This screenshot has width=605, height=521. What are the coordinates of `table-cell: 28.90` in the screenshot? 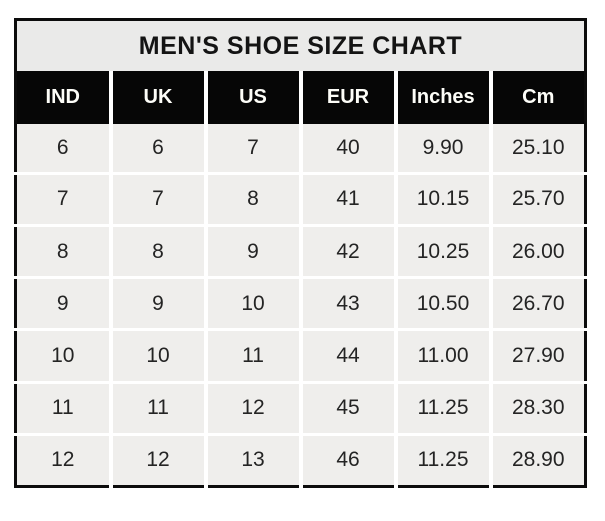 It's located at (538, 460).